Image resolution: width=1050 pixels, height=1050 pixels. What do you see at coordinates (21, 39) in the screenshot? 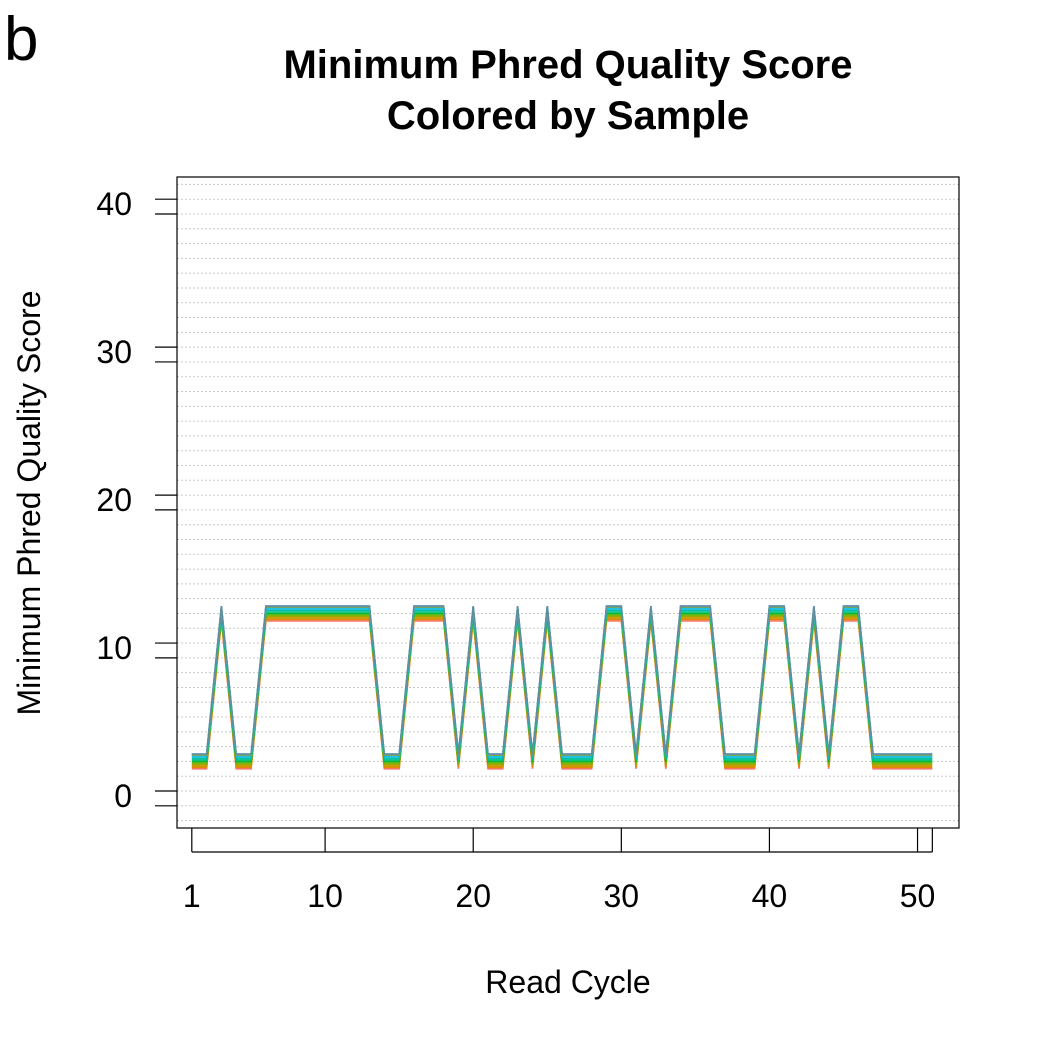
I see `panel-label: b` at bounding box center [21, 39].